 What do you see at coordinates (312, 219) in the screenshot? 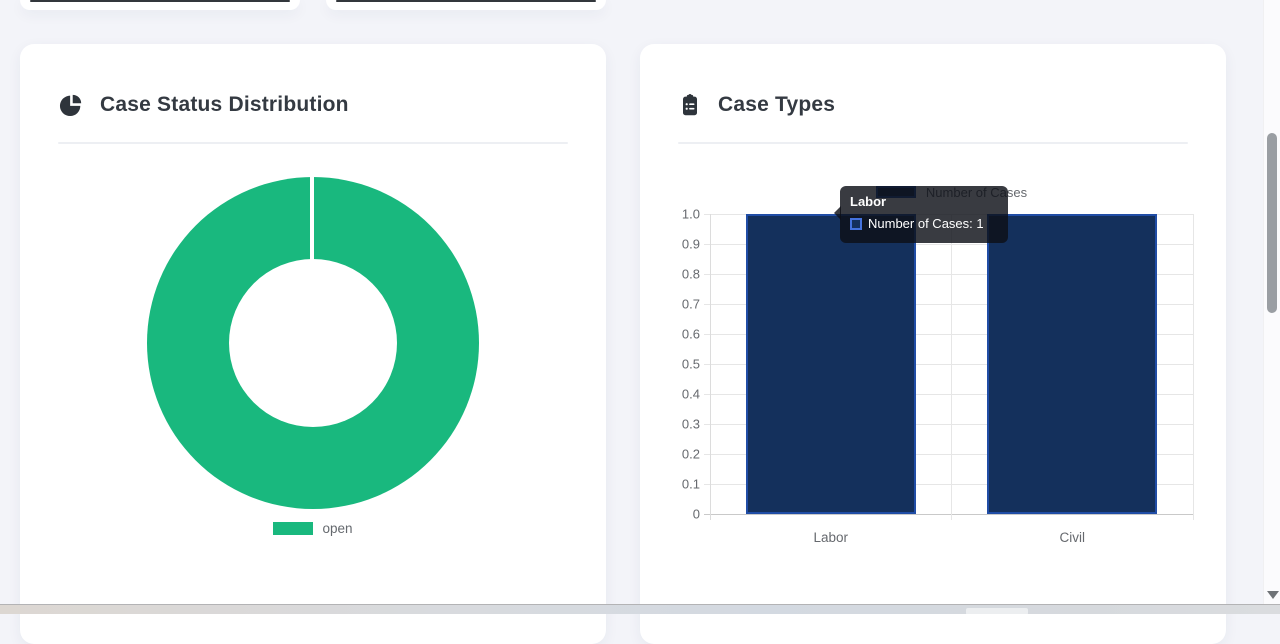
I see `doughnut-segment-seam` at bounding box center [312, 219].